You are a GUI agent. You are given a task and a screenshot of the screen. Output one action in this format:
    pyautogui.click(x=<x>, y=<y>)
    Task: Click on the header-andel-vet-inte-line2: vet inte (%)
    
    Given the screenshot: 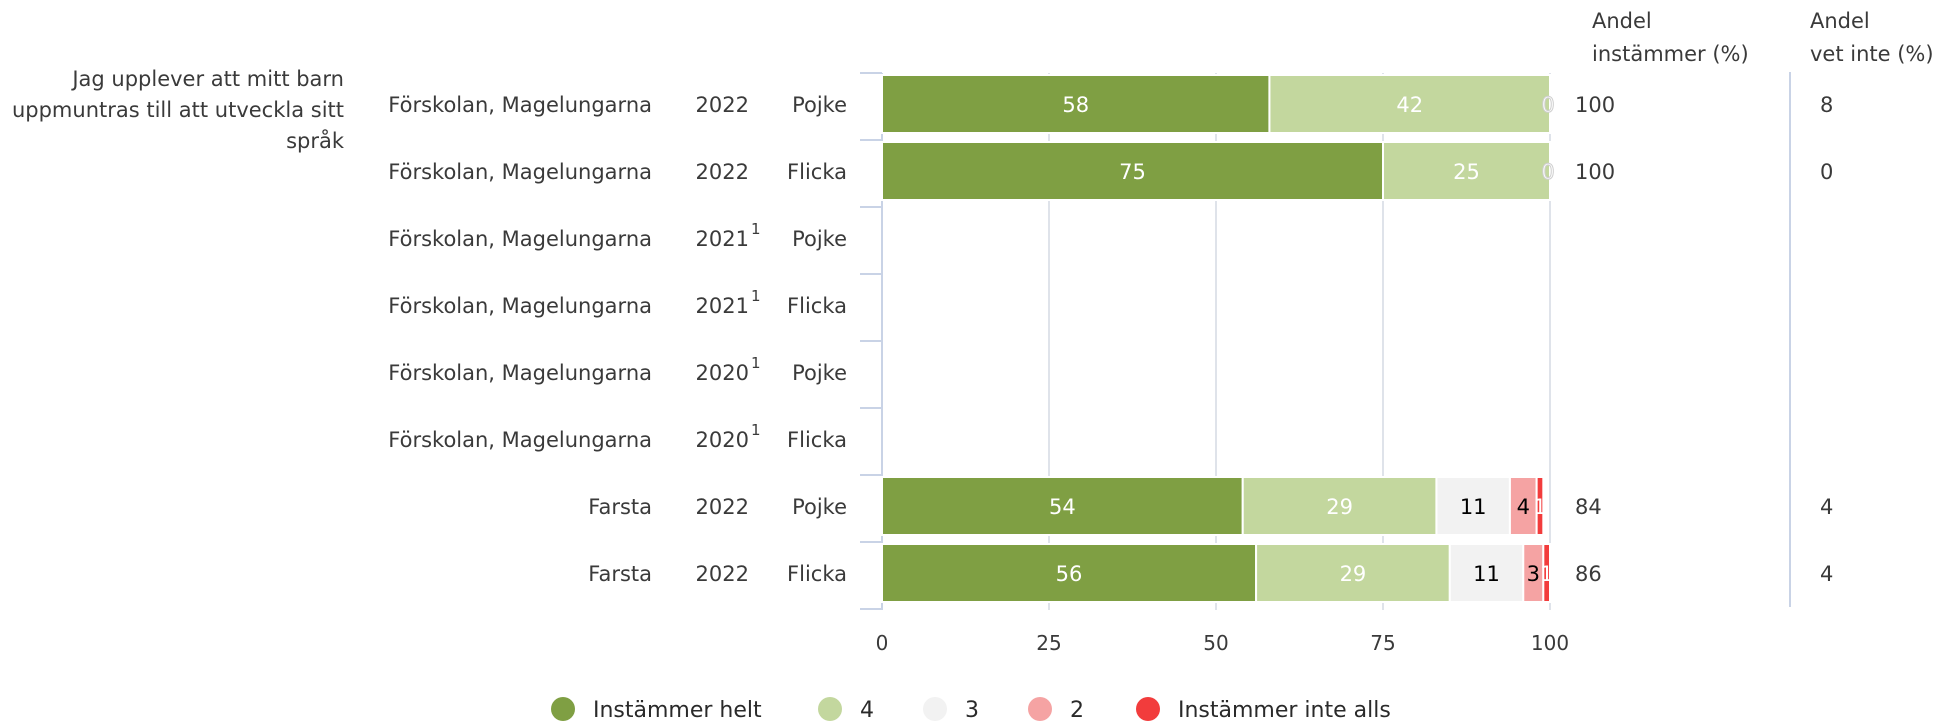 What is the action you would take?
    pyautogui.click(x=1872, y=54)
    